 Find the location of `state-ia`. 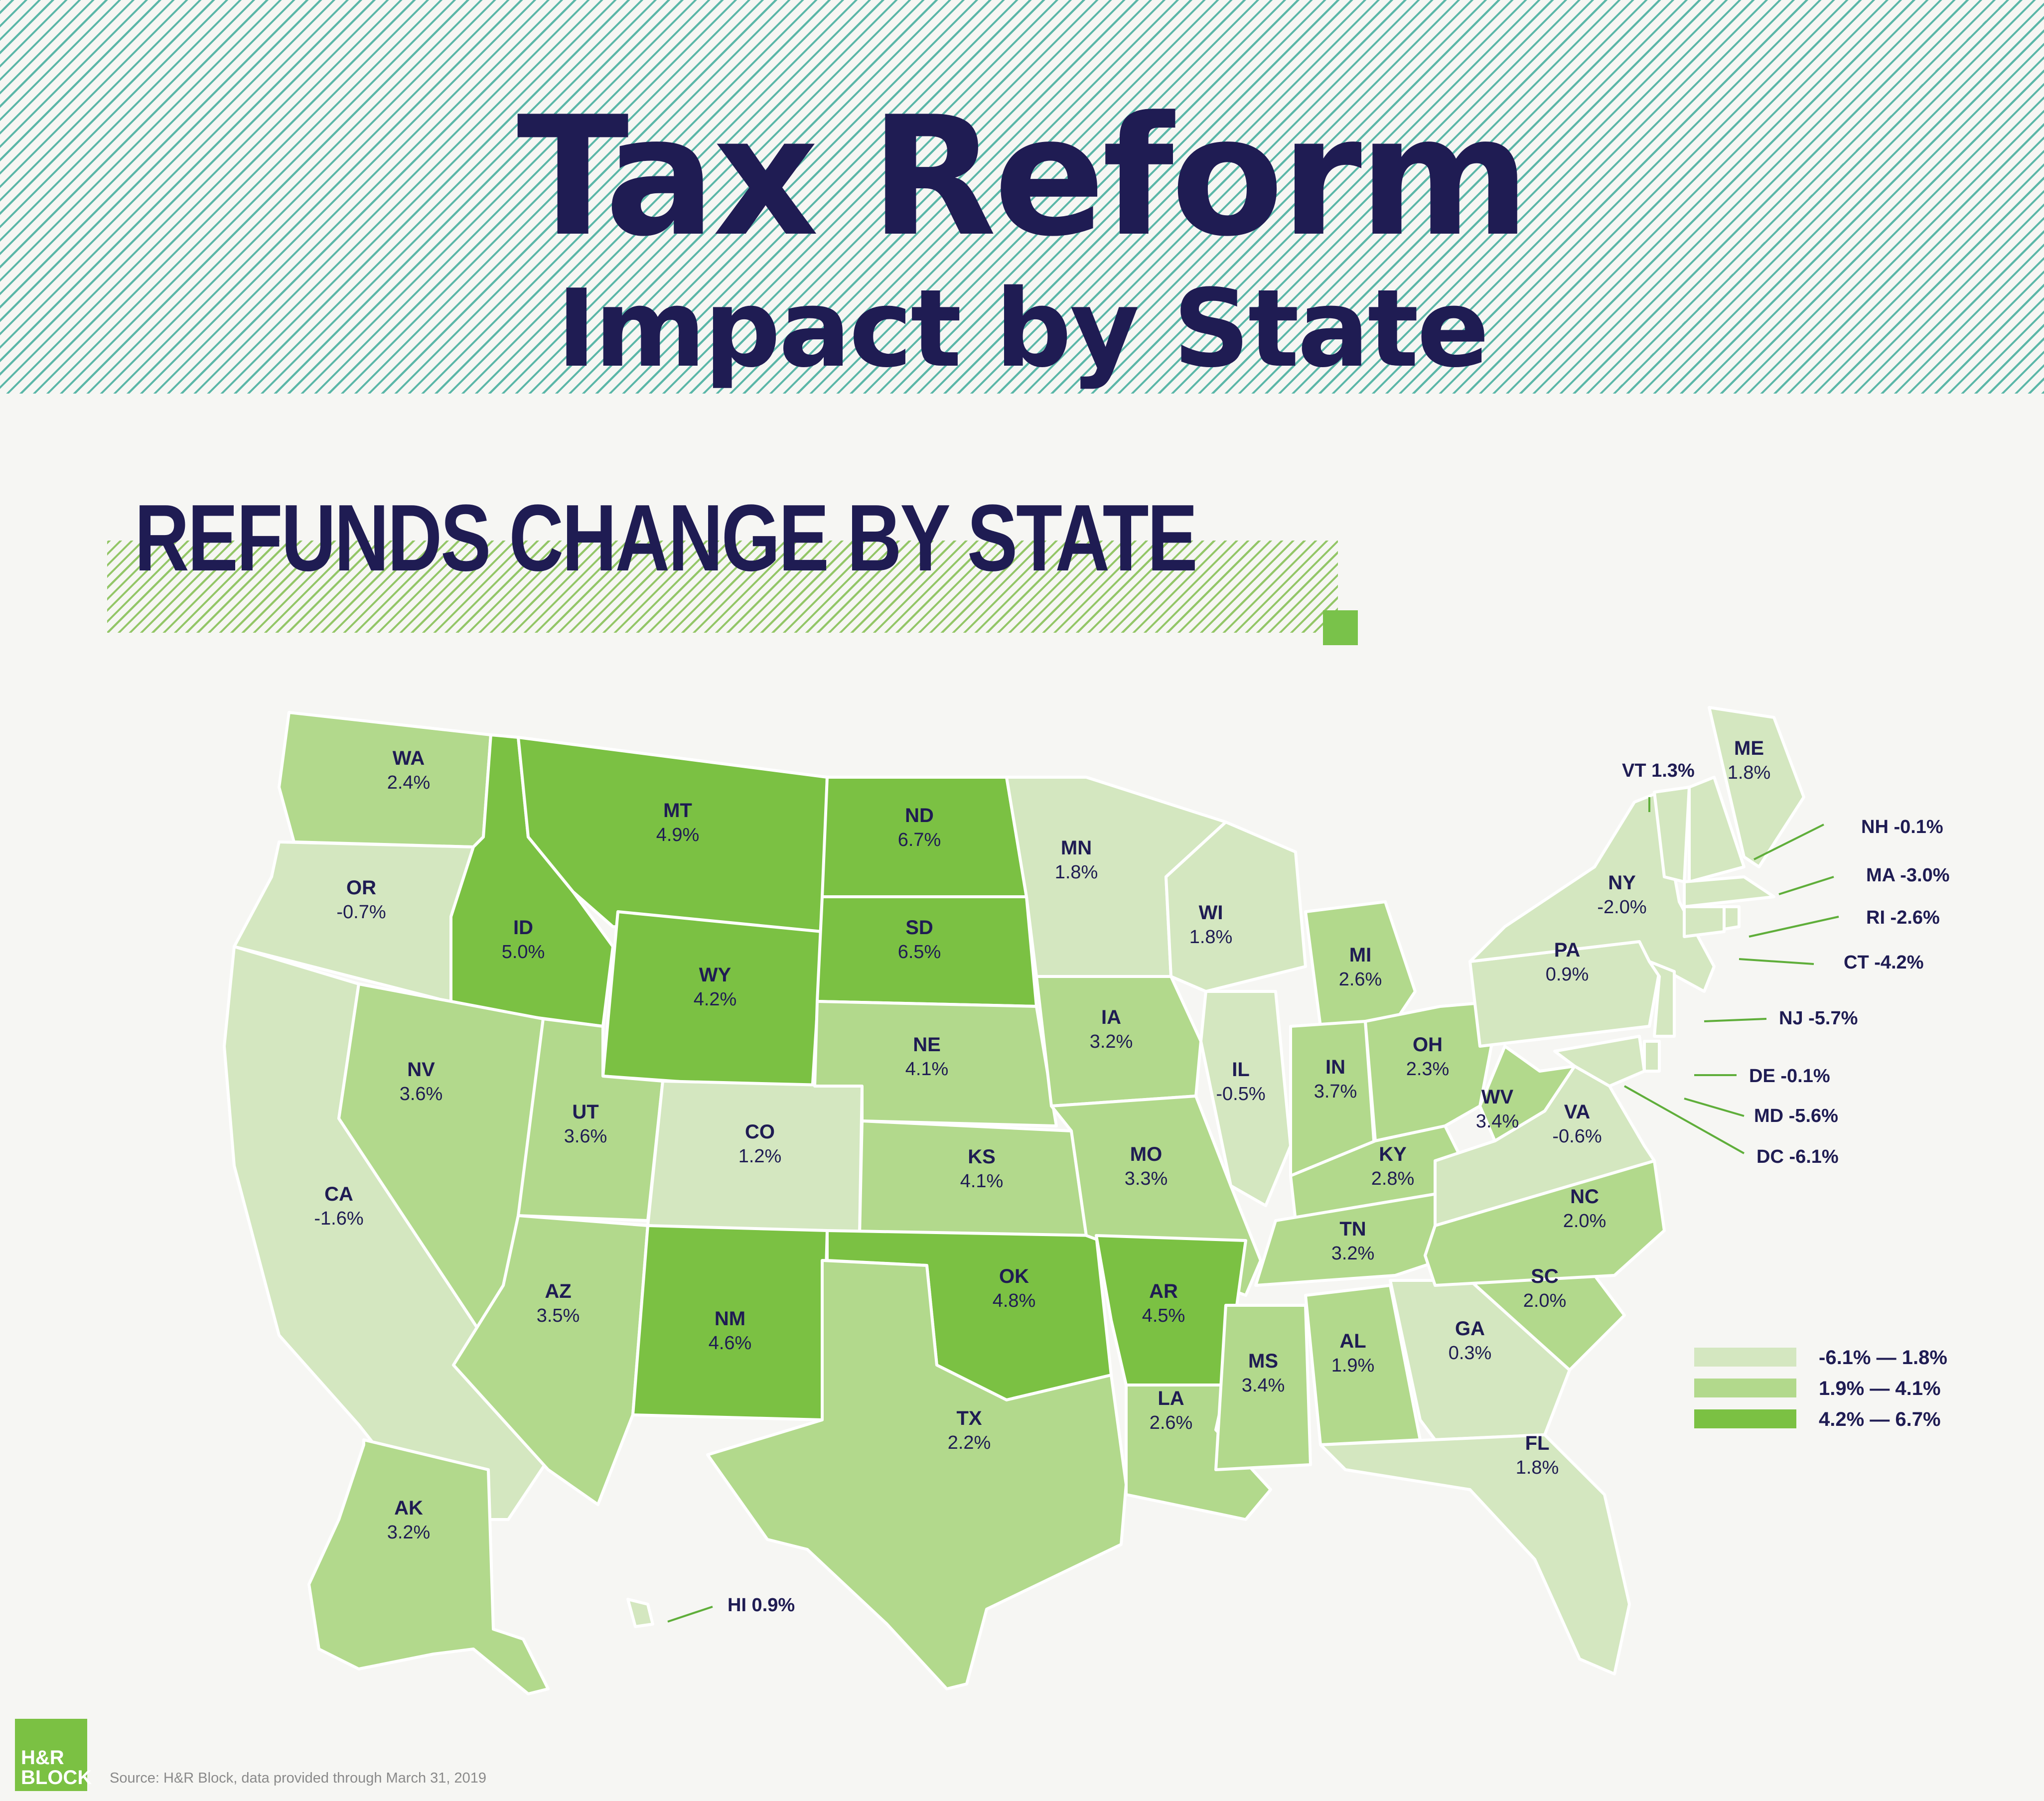

state-ia is located at coordinates (1118, 1041).